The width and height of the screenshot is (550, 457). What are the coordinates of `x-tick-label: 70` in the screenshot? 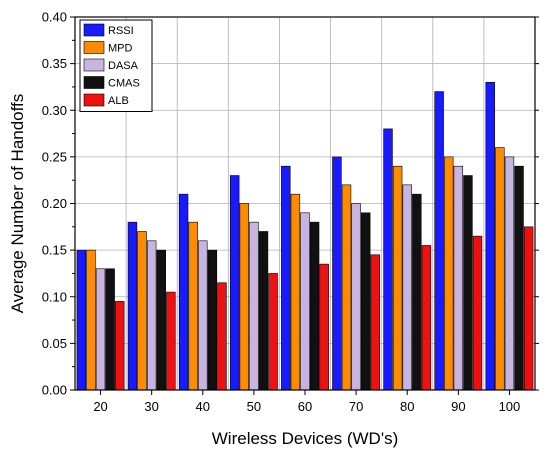 It's located at (356, 406).